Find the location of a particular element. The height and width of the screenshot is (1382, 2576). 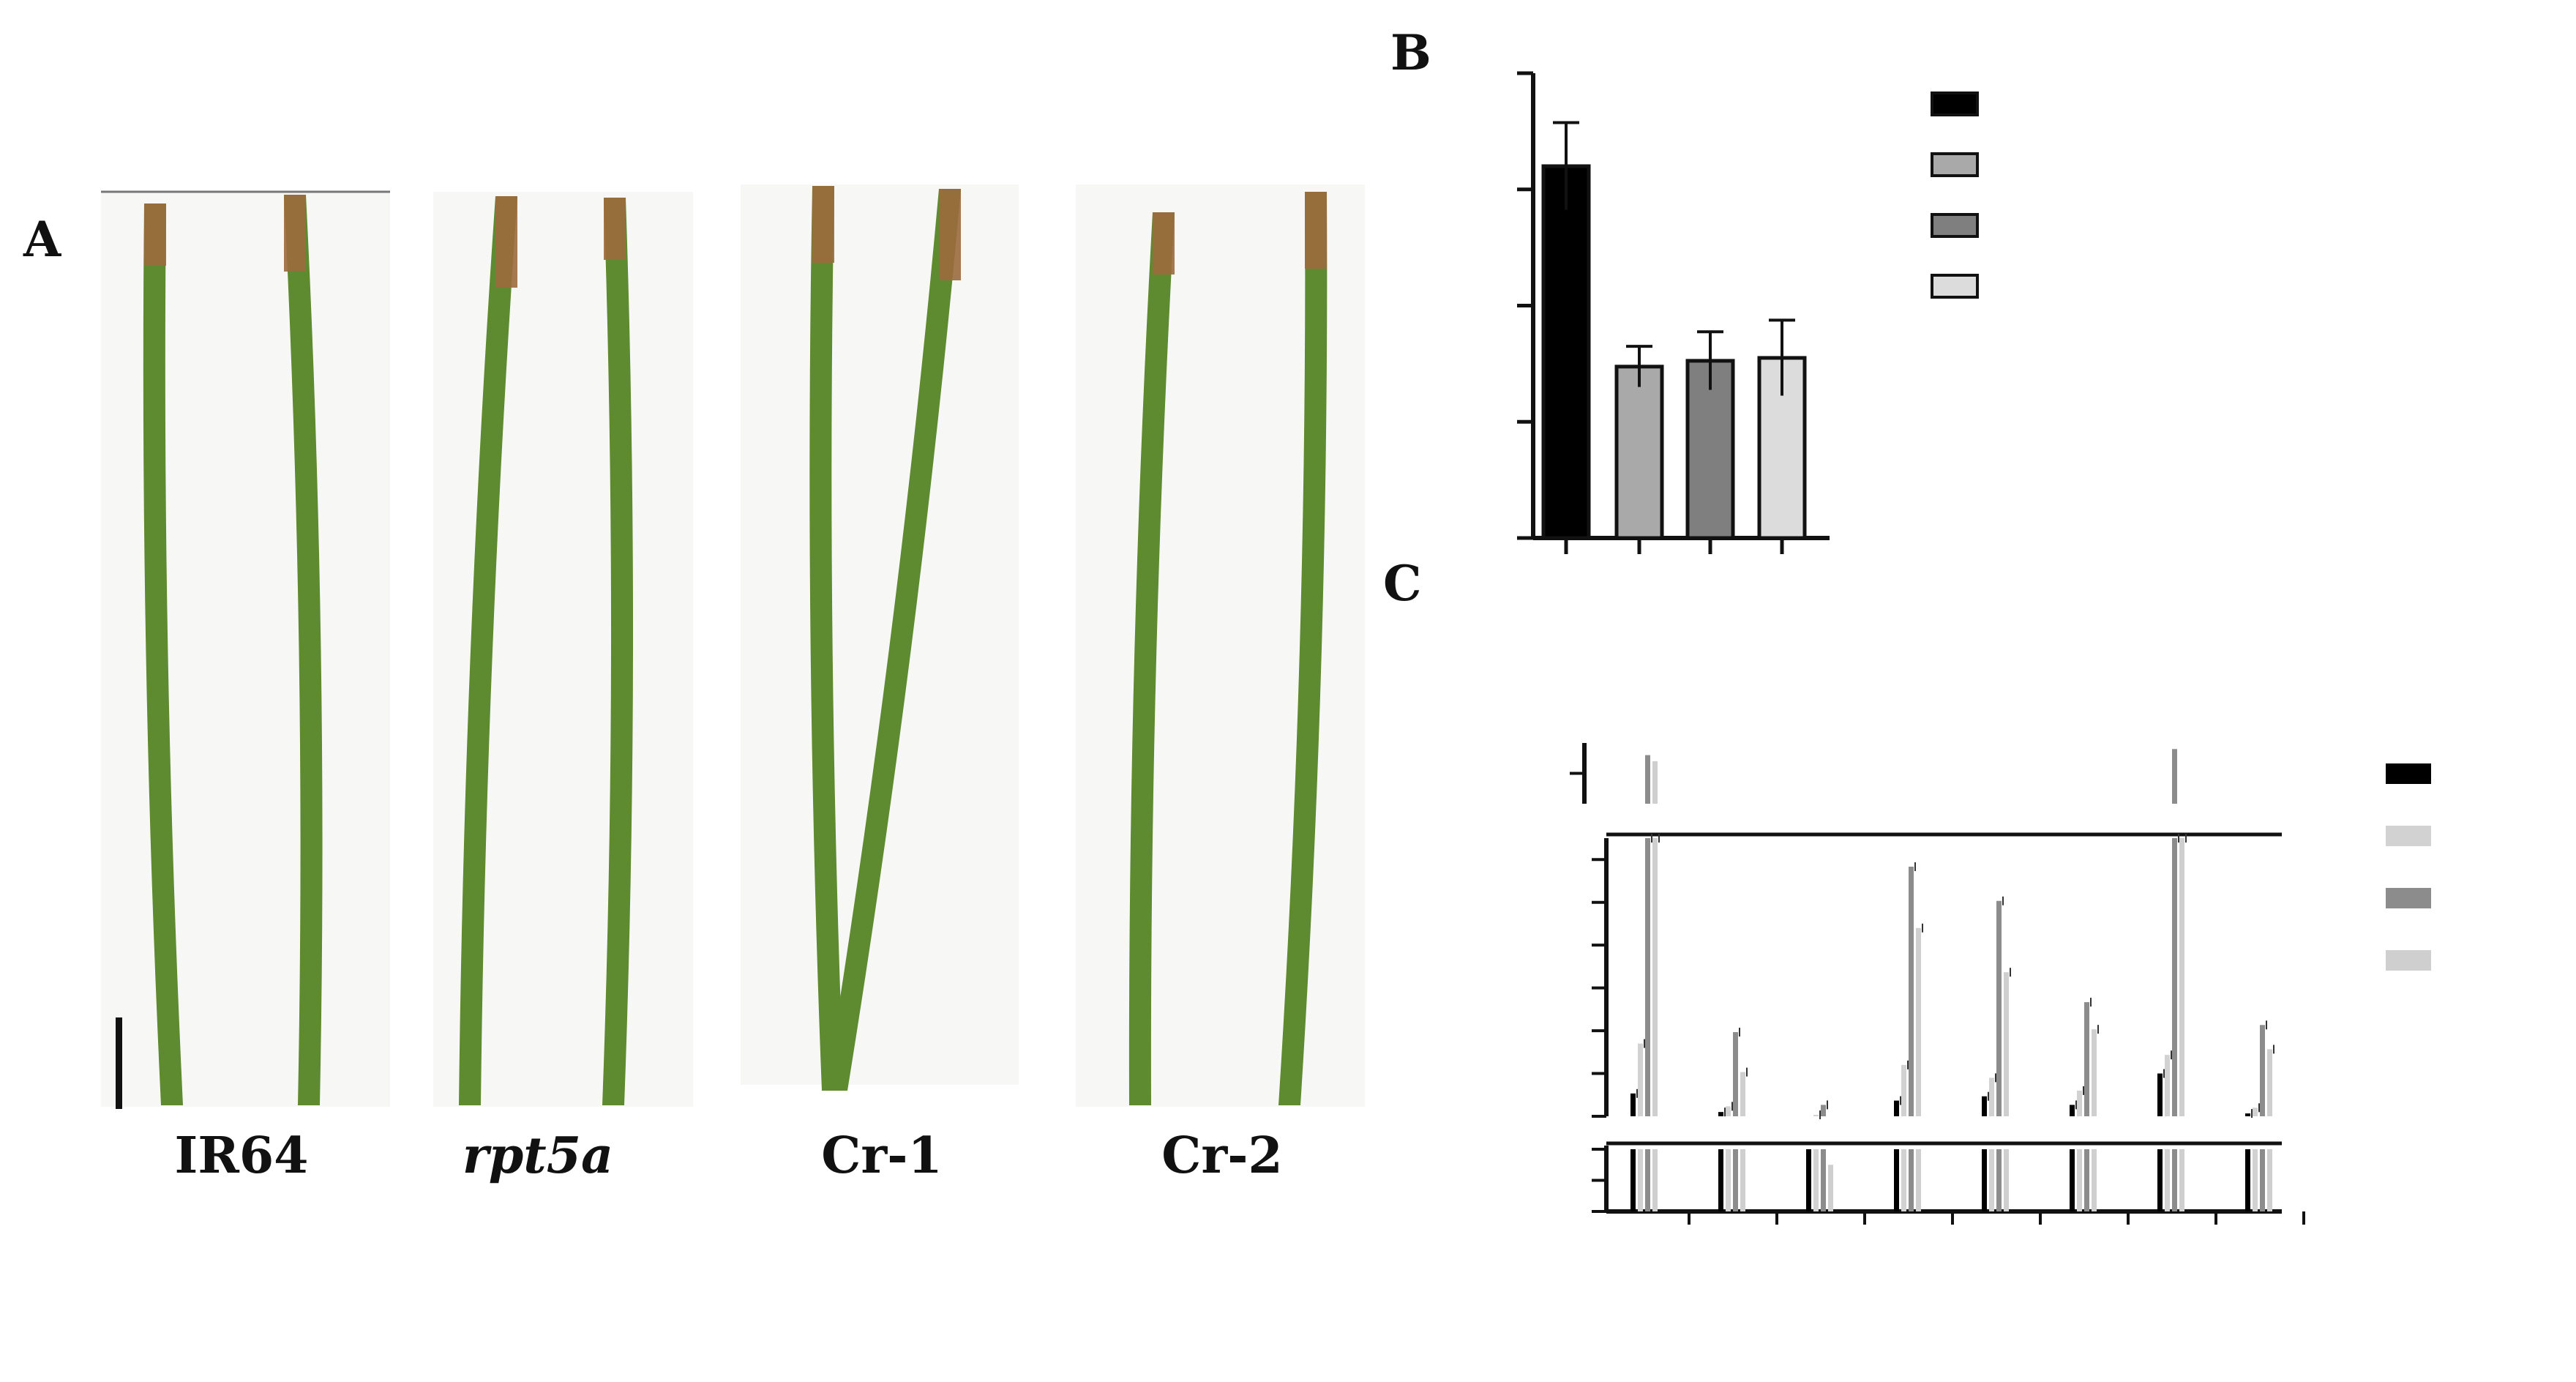

bar-Cr-2-high is located at coordinates (1655, 782).